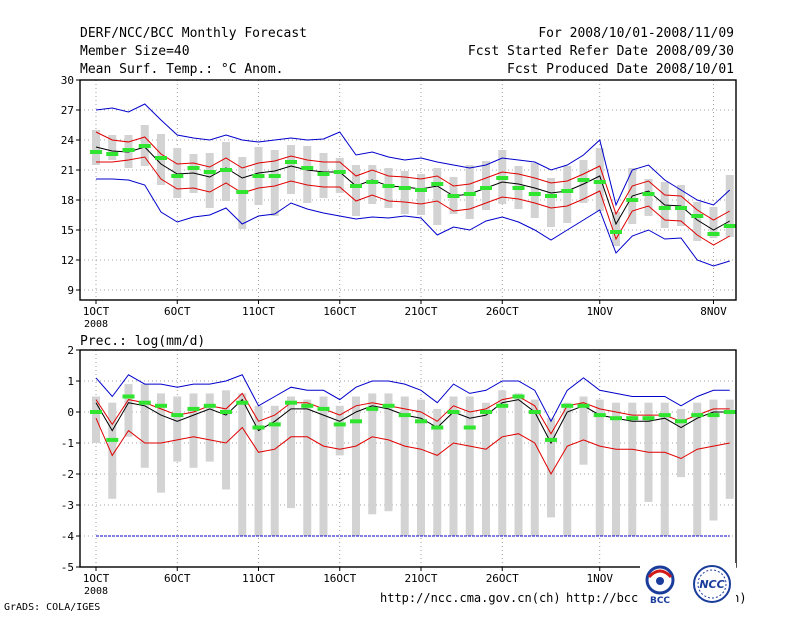  I want to click on prec-ytick-label: -1, so click(67, 443).